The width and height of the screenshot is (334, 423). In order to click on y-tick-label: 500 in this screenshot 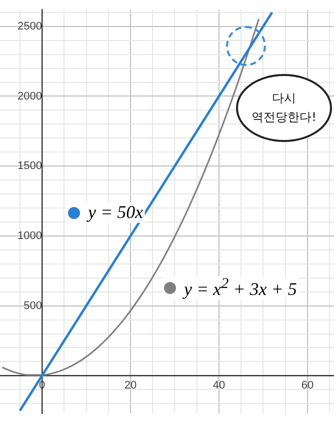, I will do `click(33, 306)`.